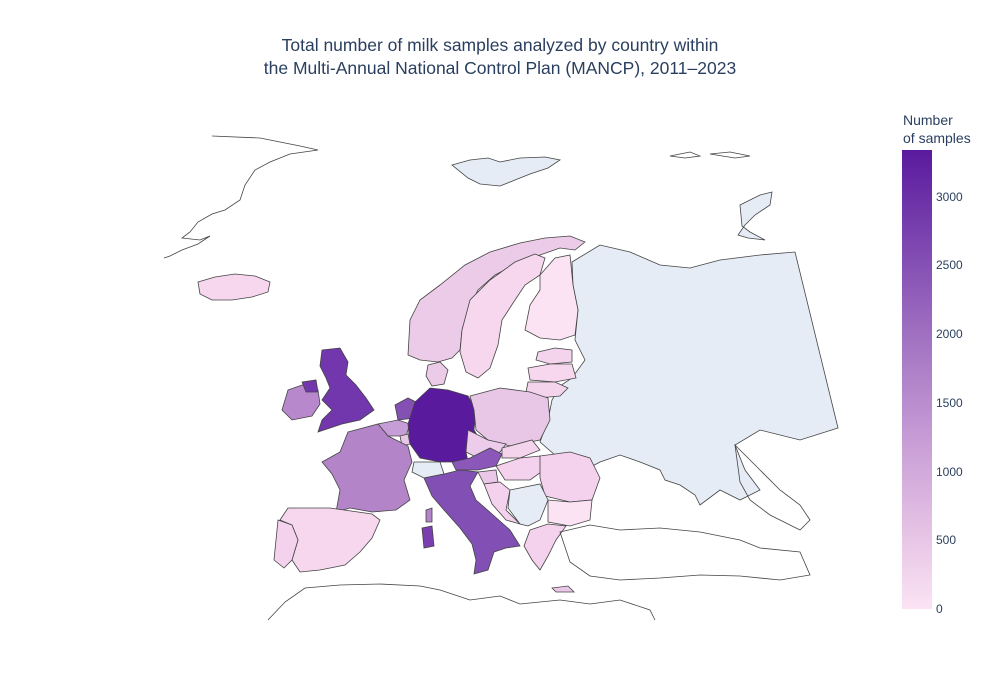  I want to click on country-estonia, so click(554, 356).